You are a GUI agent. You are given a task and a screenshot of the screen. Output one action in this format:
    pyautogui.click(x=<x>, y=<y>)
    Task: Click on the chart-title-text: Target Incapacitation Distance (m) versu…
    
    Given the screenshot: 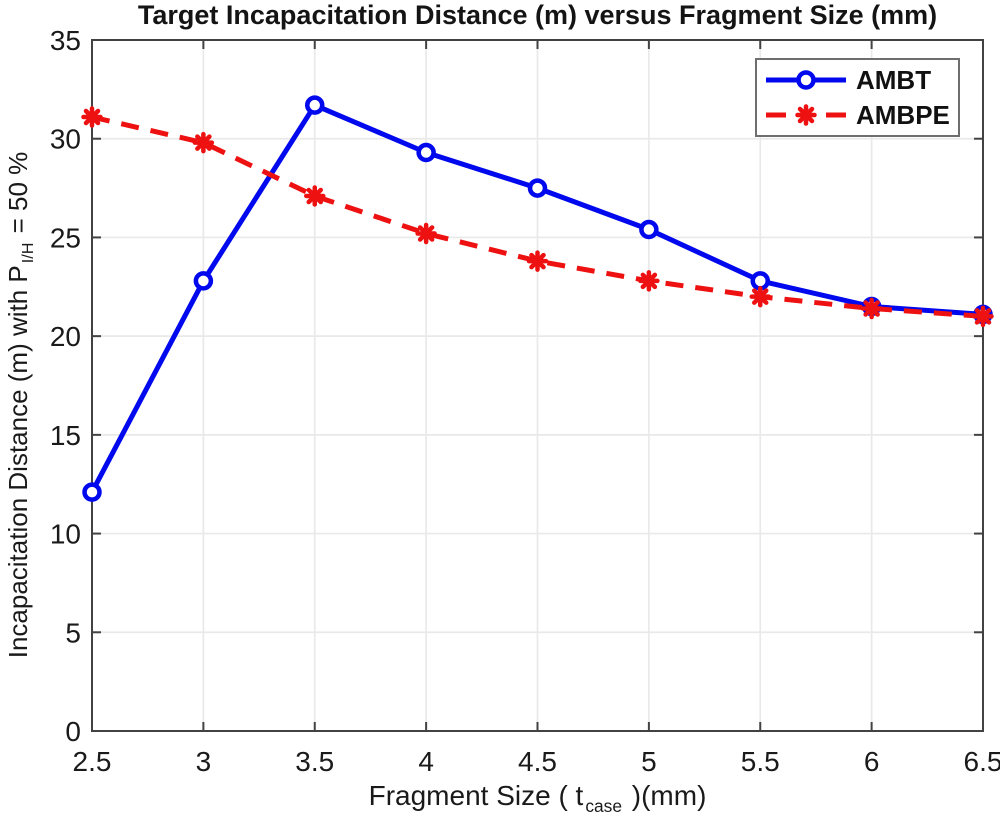 What is the action you would take?
    pyautogui.click(x=537, y=15)
    